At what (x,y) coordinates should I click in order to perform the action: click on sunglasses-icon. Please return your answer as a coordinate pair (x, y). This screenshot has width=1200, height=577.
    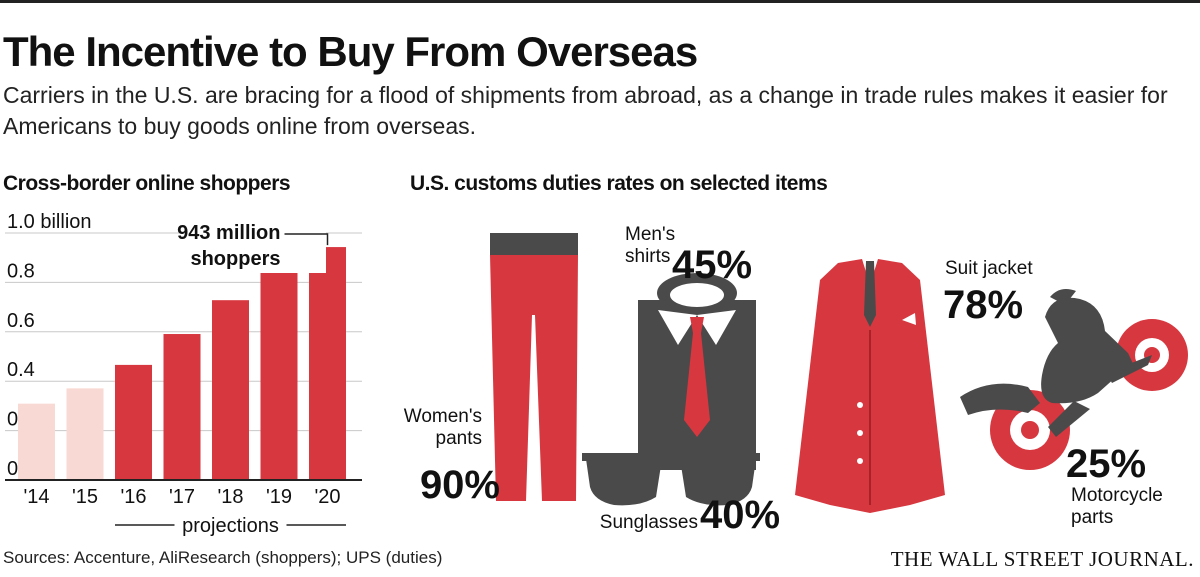
    Looking at the image, I should click on (671, 479).